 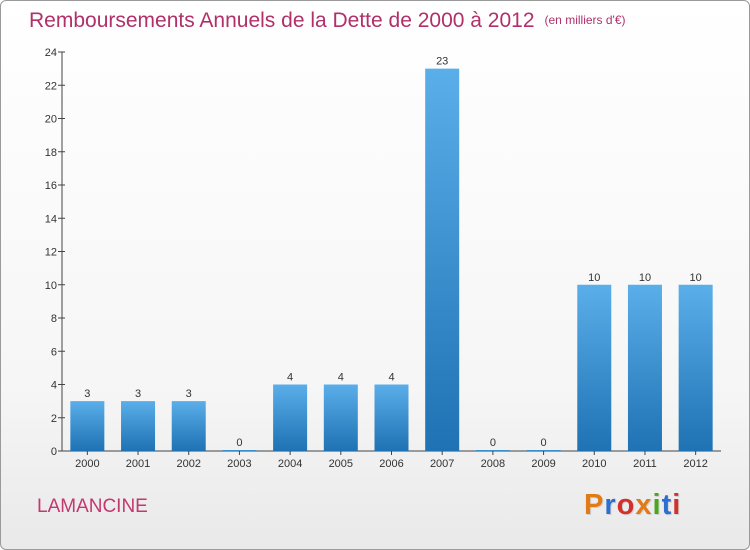 I want to click on y-tick-label: 4, so click(x=54, y=386).